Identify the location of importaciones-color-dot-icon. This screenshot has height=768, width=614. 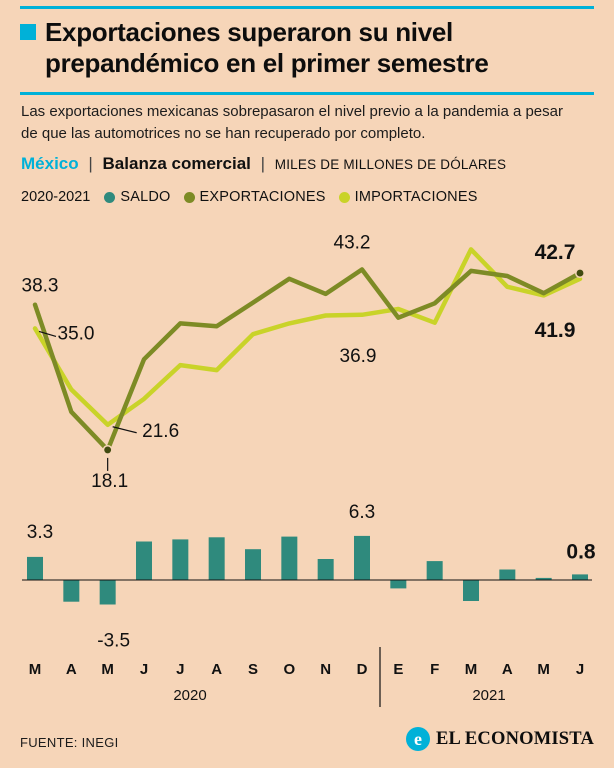
(344, 197).